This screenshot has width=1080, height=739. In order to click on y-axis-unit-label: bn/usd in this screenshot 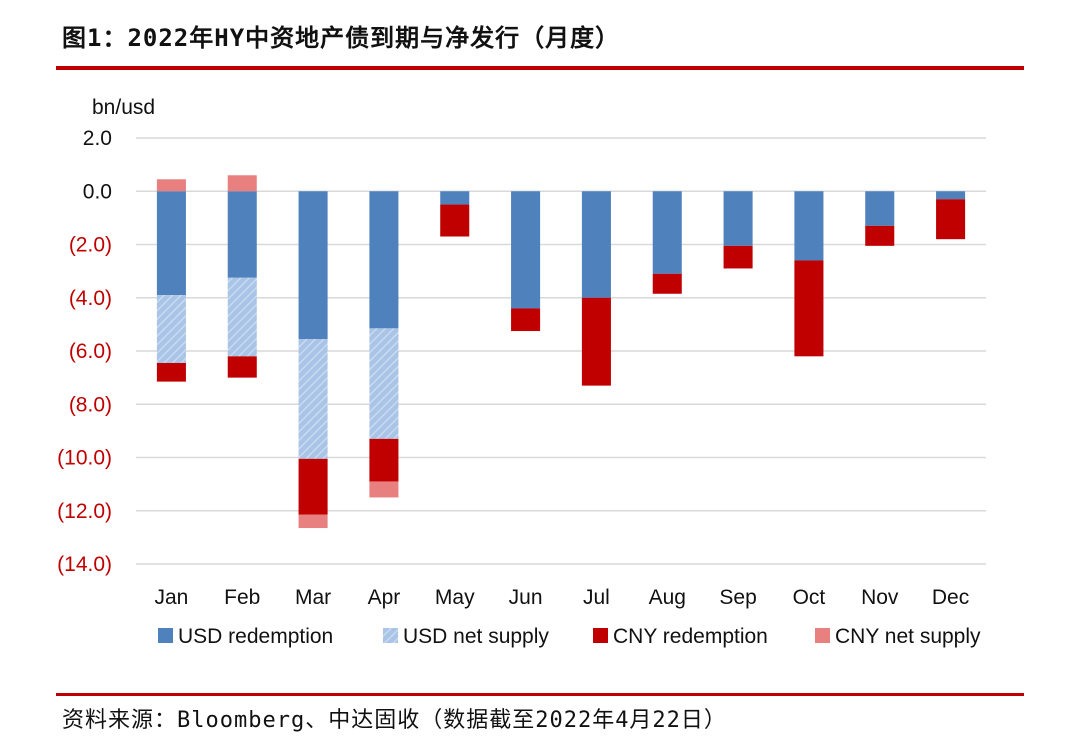, I will do `click(123, 107)`.